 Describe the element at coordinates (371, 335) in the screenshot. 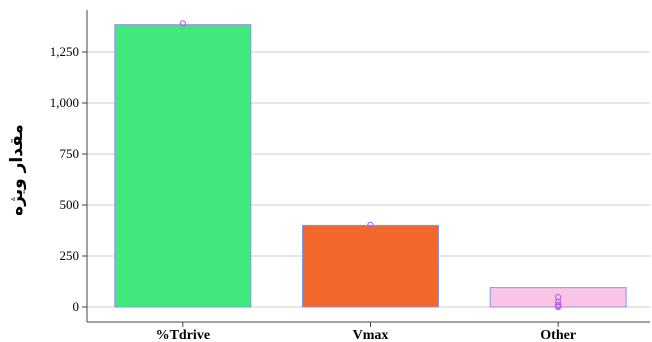

I see `x-tick-label: Vmax` at that location.